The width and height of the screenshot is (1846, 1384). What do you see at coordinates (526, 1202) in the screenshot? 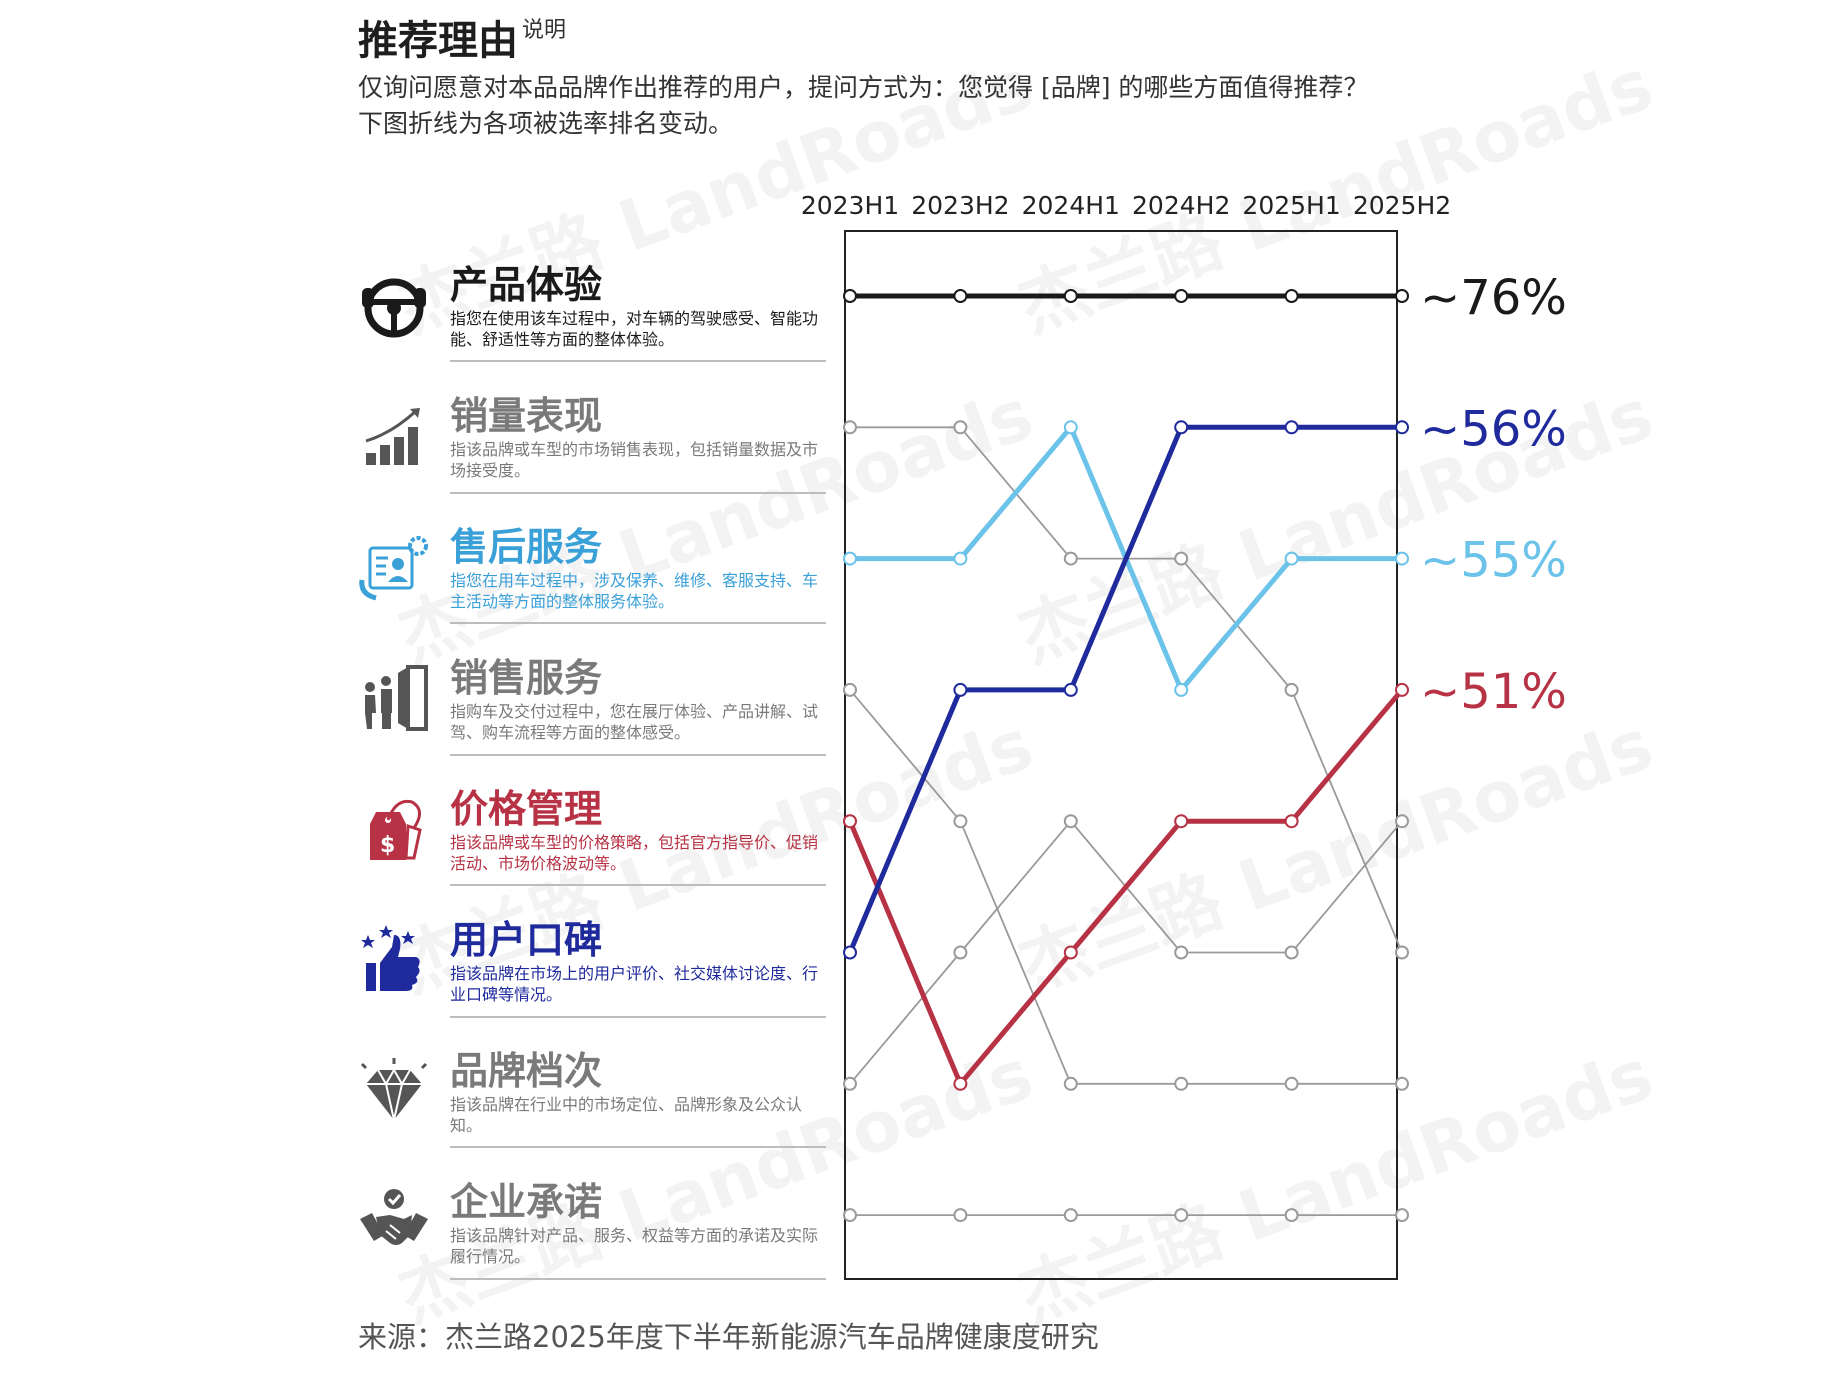
I see `category-name: 企业承诺` at bounding box center [526, 1202].